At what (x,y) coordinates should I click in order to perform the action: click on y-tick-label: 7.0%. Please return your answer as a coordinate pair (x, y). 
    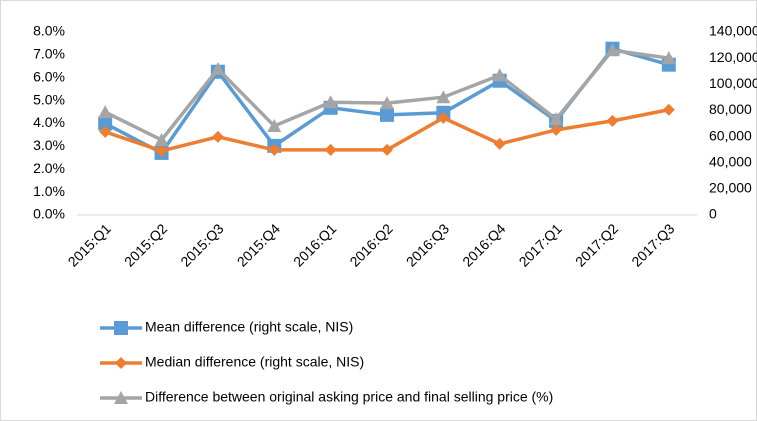
    Looking at the image, I should click on (49, 54).